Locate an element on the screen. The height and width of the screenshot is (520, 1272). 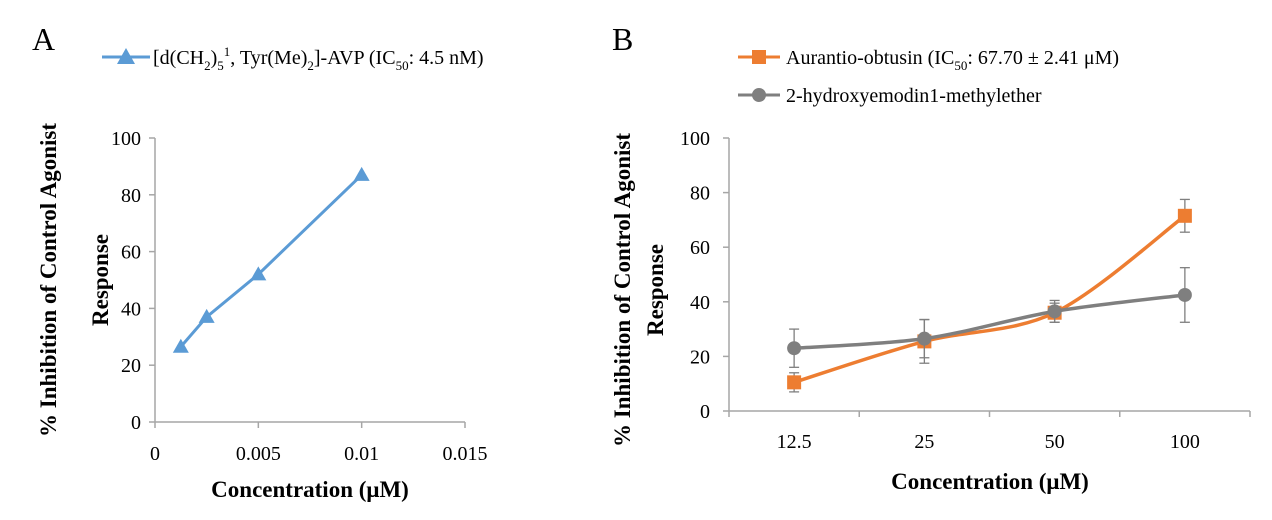
legend-a-sub: 50 is located at coordinates (402, 65).